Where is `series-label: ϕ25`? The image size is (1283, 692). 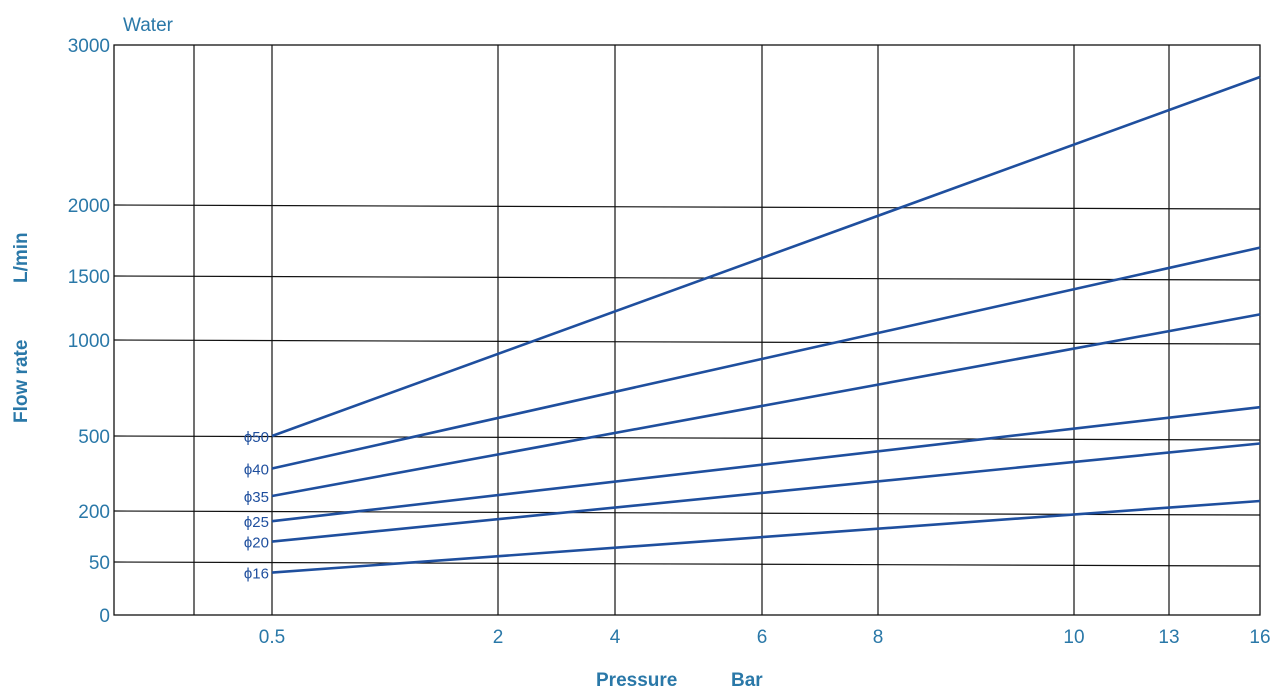
series-label: ϕ25 is located at coordinates (256, 522).